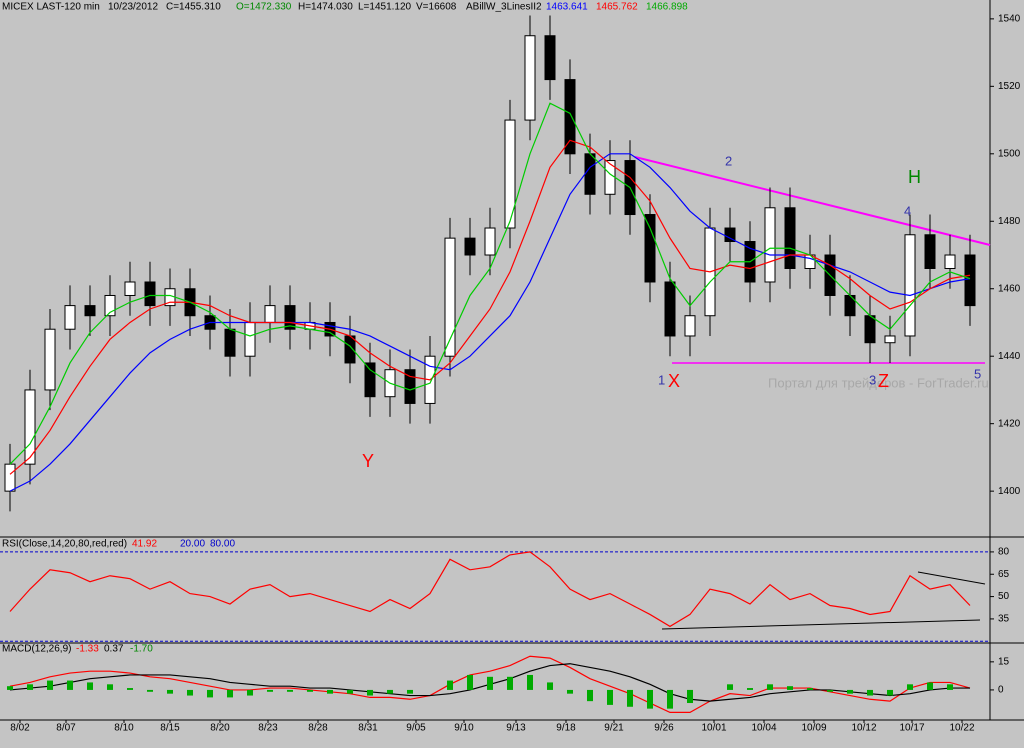 The image size is (1024, 748). What do you see at coordinates (664, 728) in the screenshot?
I see `x-tick-label: 9/26` at bounding box center [664, 728].